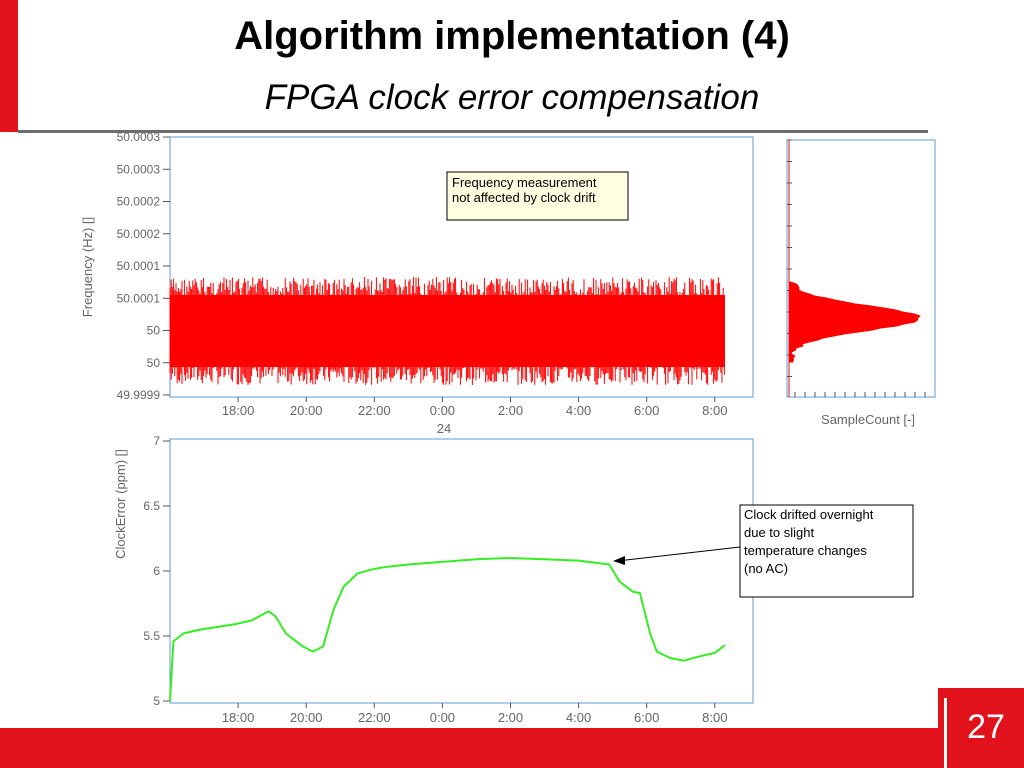 This screenshot has width=1024, height=768. Describe the element at coordinates (986, 727) in the screenshot. I see `page-number: 27` at that location.